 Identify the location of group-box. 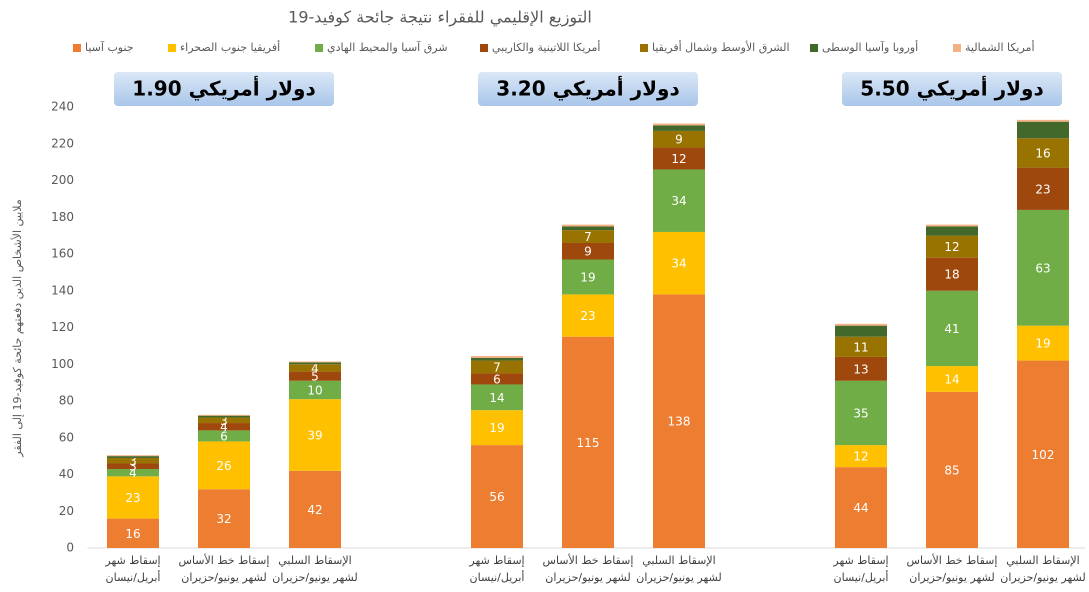
(224, 89).